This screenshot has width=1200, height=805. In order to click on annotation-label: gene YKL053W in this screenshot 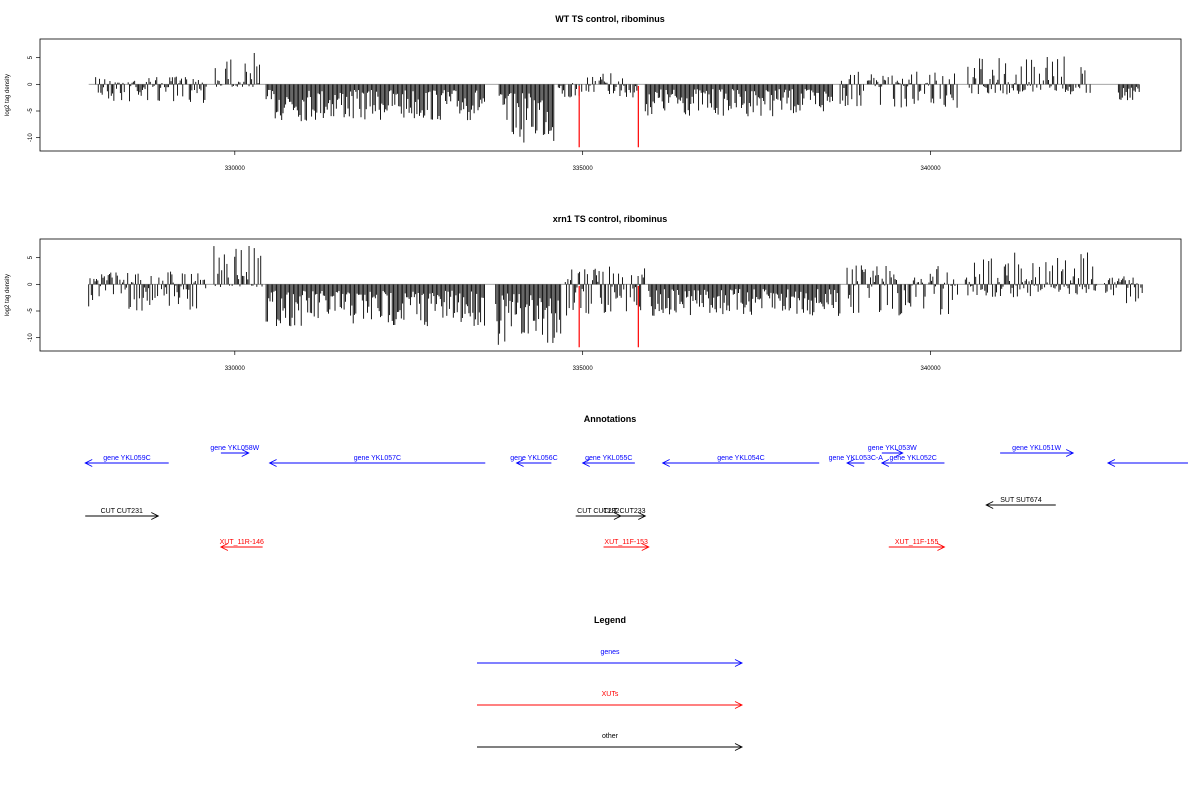, I will do `click(892, 448)`.